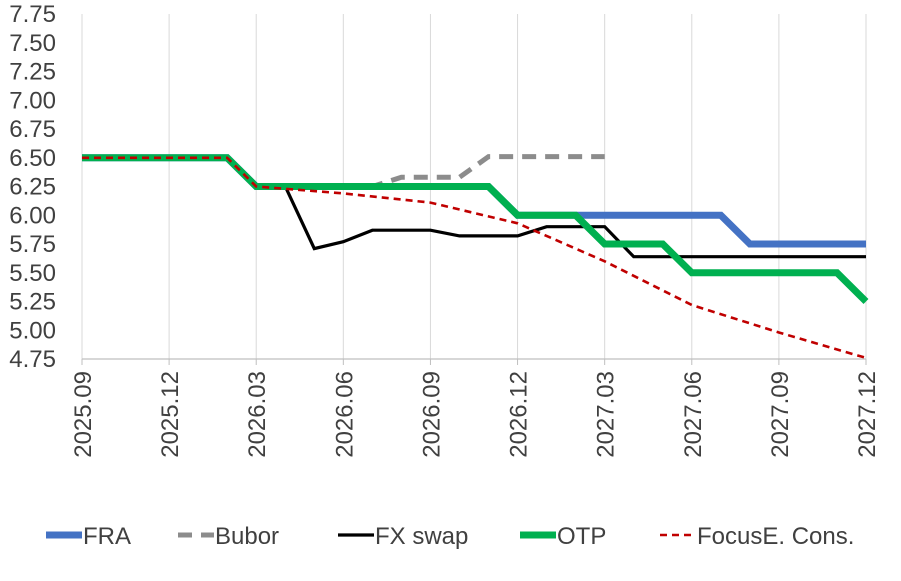  I want to click on x-tick-label: 2025.09, so click(83, 414).